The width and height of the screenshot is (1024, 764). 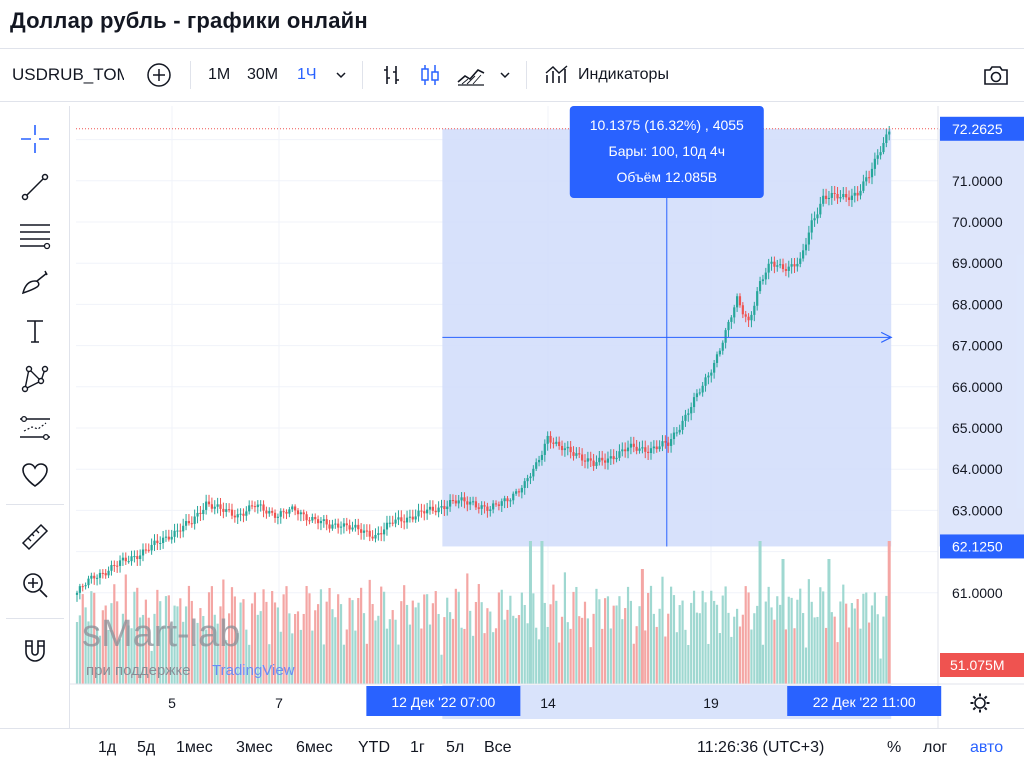 I want to click on ruler-tool, so click(x=35, y=537).